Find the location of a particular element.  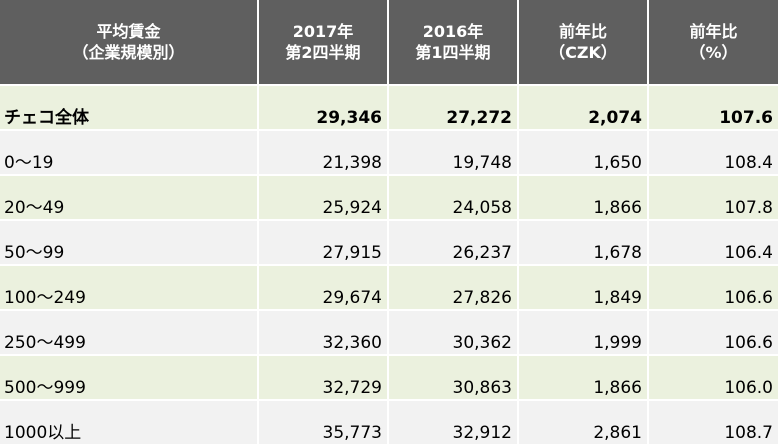

cell-2016: 19,748 is located at coordinates (453, 153).